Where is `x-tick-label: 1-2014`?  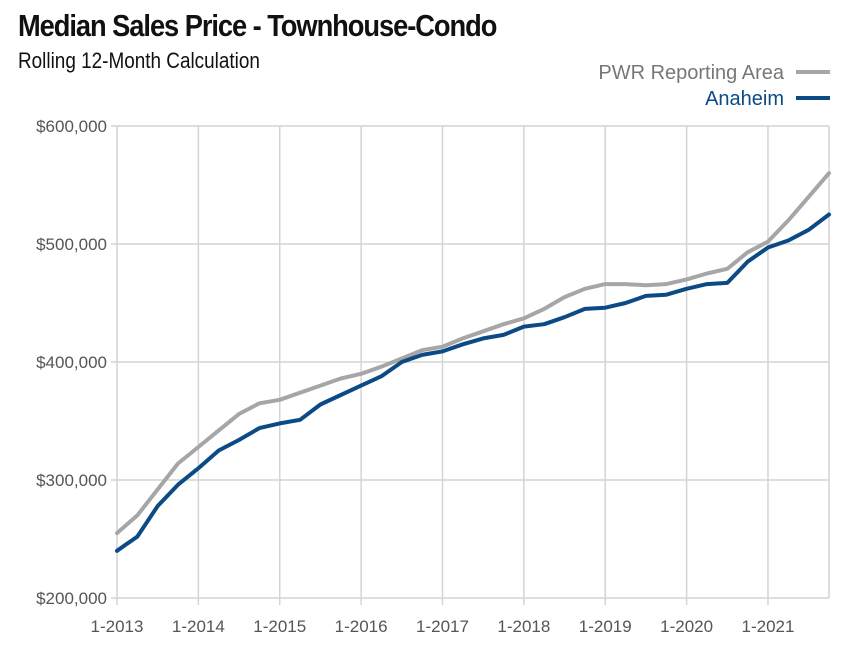
x-tick-label: 1-2014 is located at coordinates (198, 626).